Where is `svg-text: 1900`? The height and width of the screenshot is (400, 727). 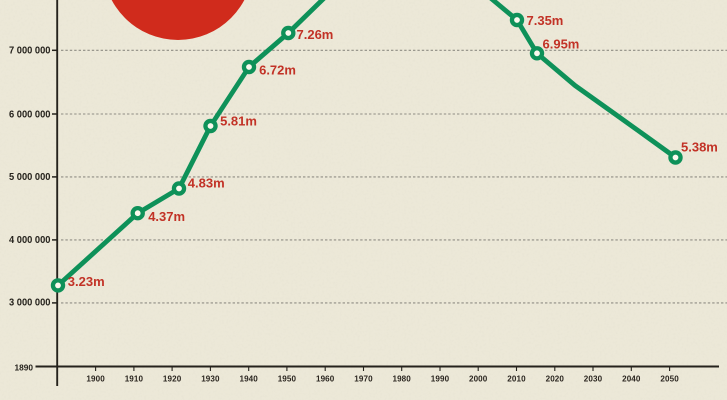
svg-text: 1900 is located at coordinates (95, 379).